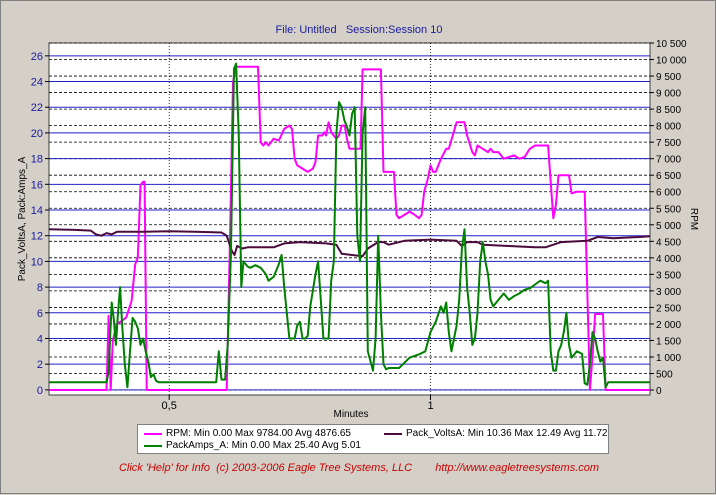 The image size is (716, 495). Describe the element at coordinates (668, 127) in the screenshot. I see `tick-label-right: 8 000` at that location.